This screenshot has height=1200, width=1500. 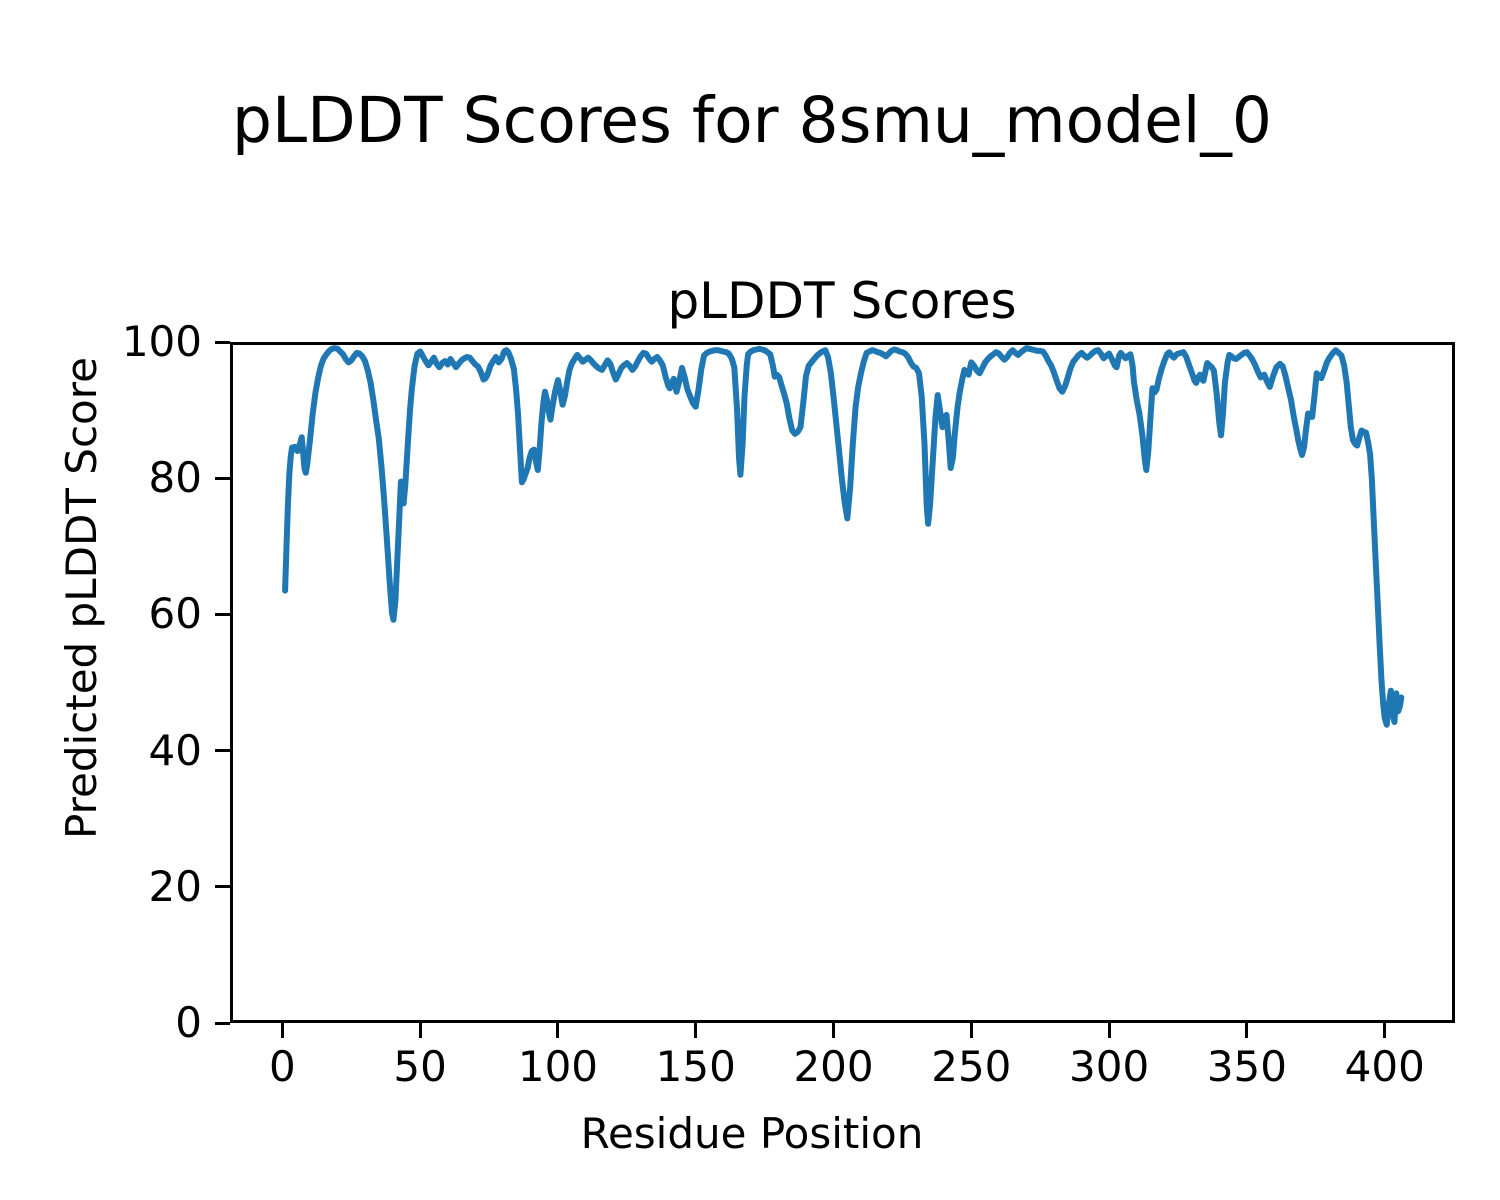 I want to click on x-tick-label: 350, so click(x=1247, y=1066).